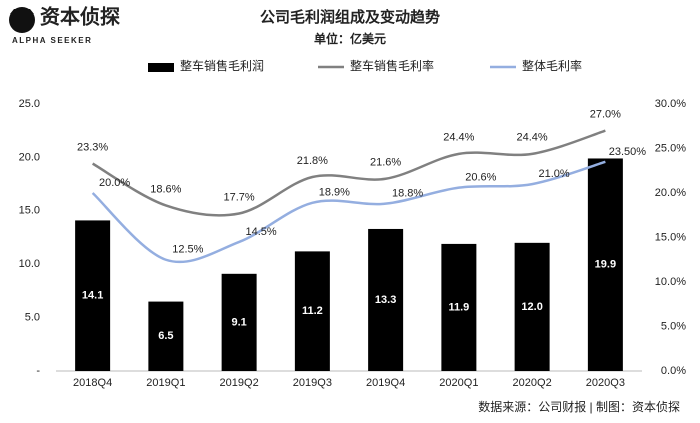  What do you see at coordinates (554, 174) in the screenshot?
I see `line-value-label: 21.0%` at bounding box center [554, 174].